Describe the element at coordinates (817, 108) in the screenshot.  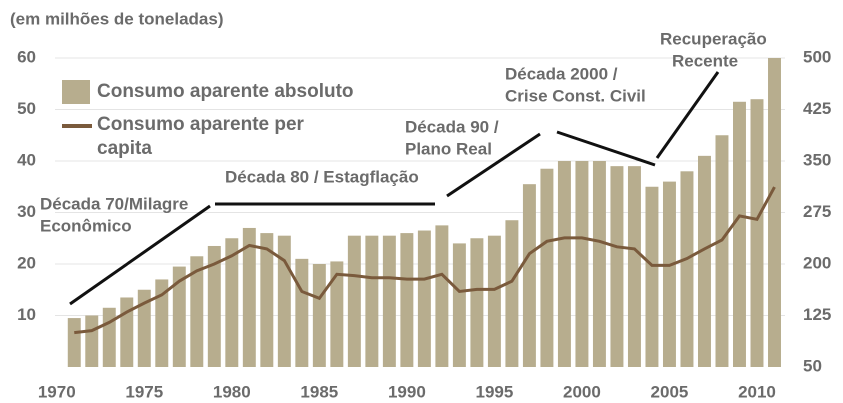
I see `y2-tick-label: 425` at that location.